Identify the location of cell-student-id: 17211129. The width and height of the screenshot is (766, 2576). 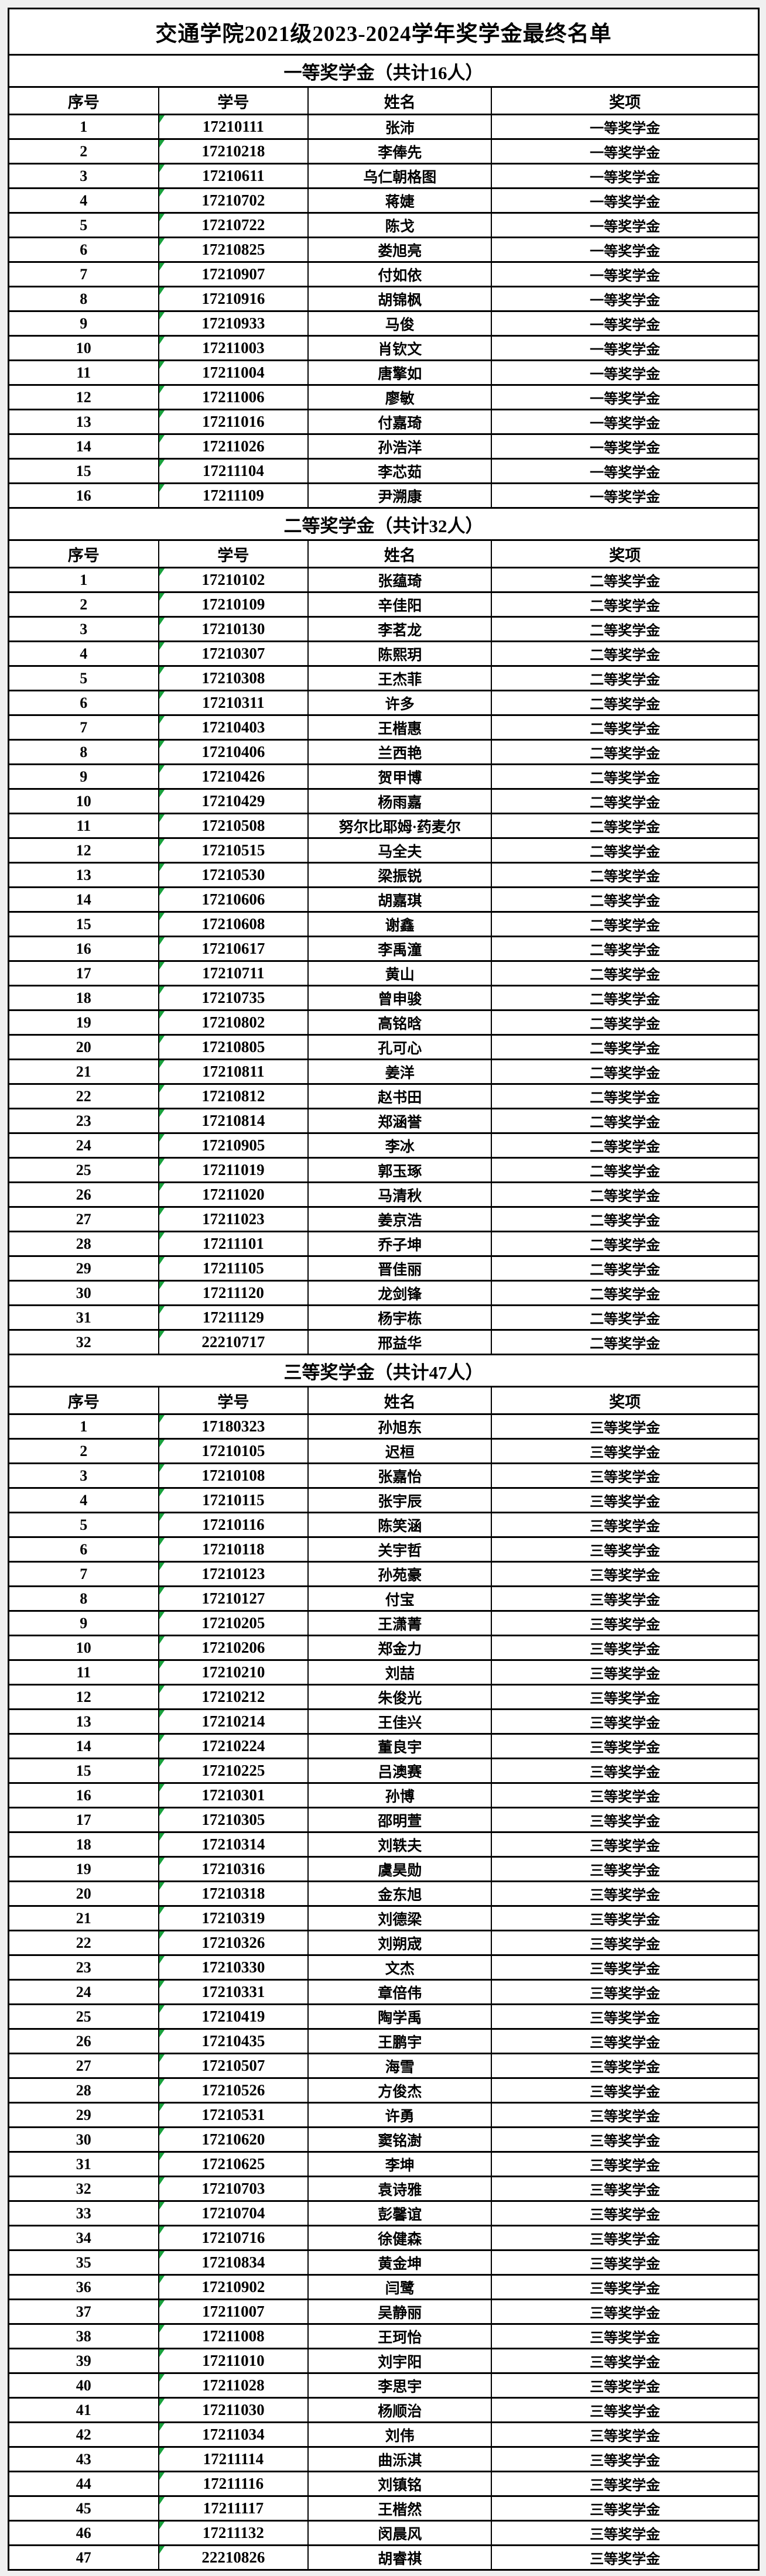
(234, 1317).